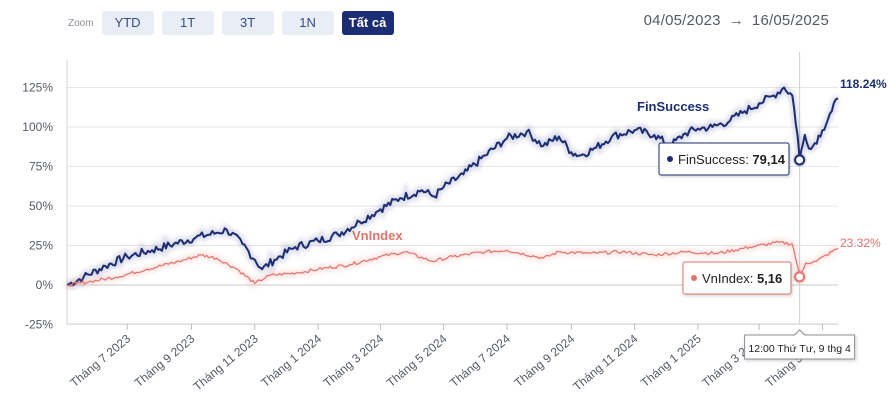 This screenshot has width=895, height=415. I want to click on series-name-finsuccess: FinSuccess, so click(673, 106).